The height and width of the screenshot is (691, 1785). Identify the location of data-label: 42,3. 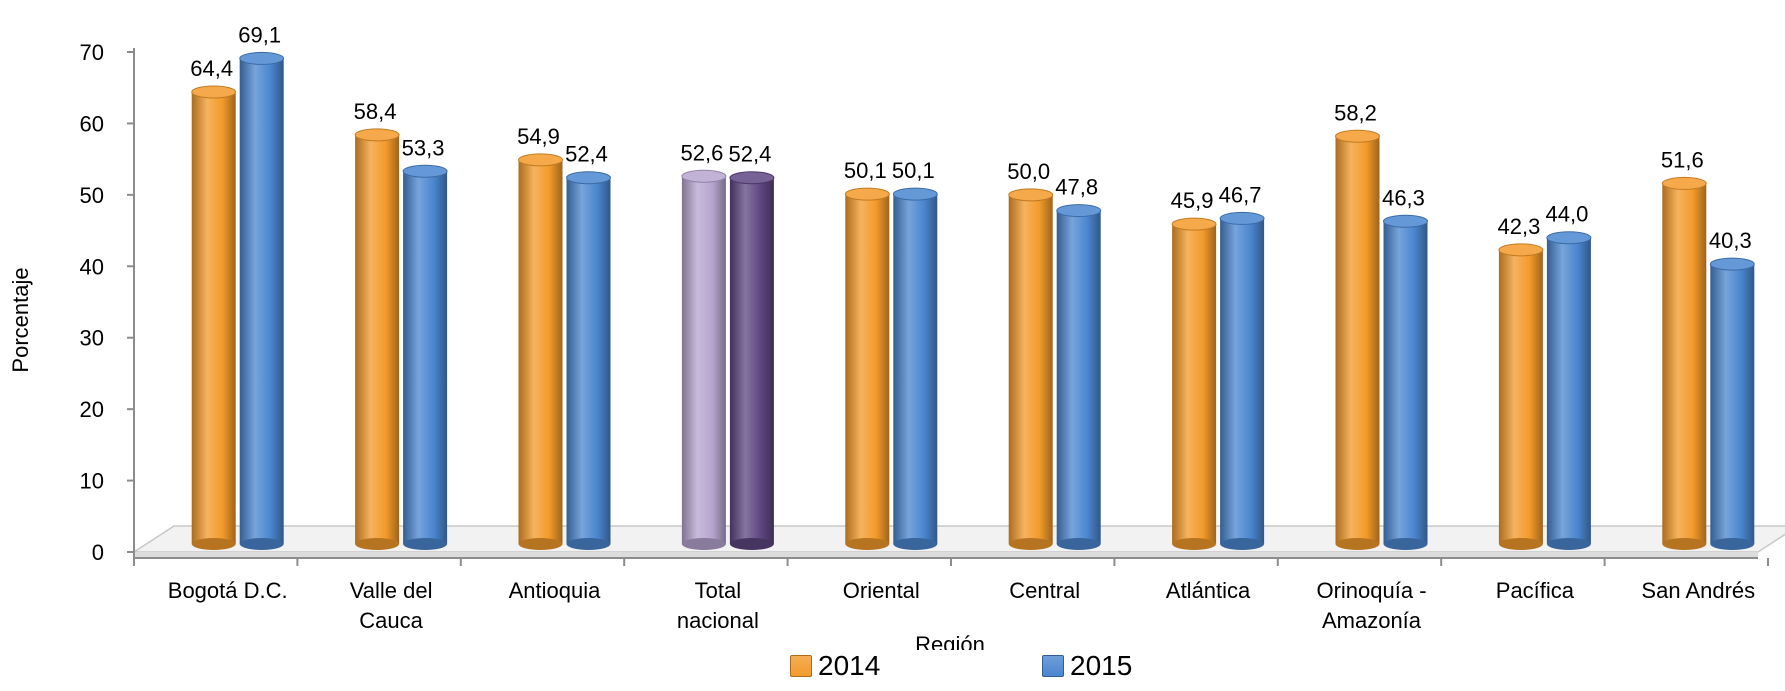
(1518, 226).